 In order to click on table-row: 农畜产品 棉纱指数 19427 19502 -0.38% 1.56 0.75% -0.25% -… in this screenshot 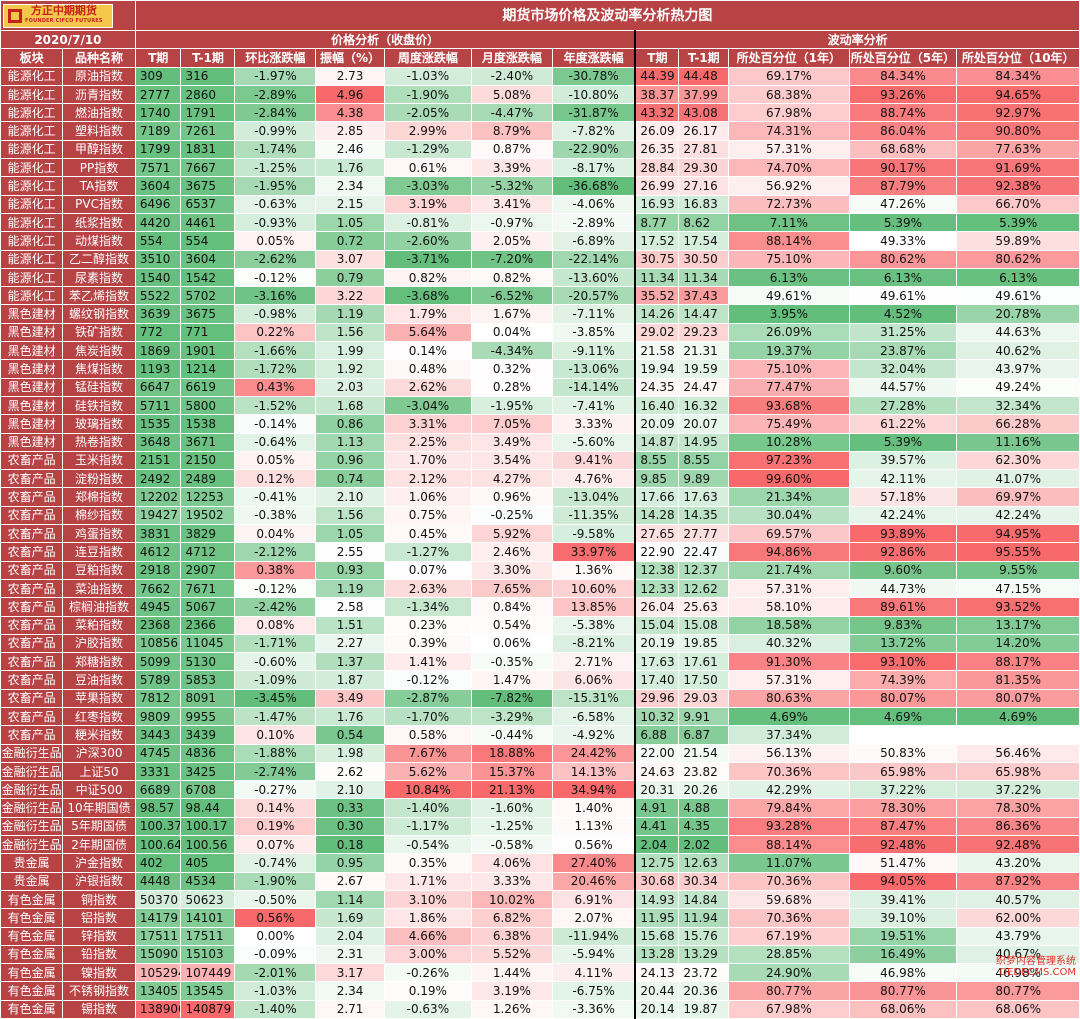, I will do `click(540, 515)`.